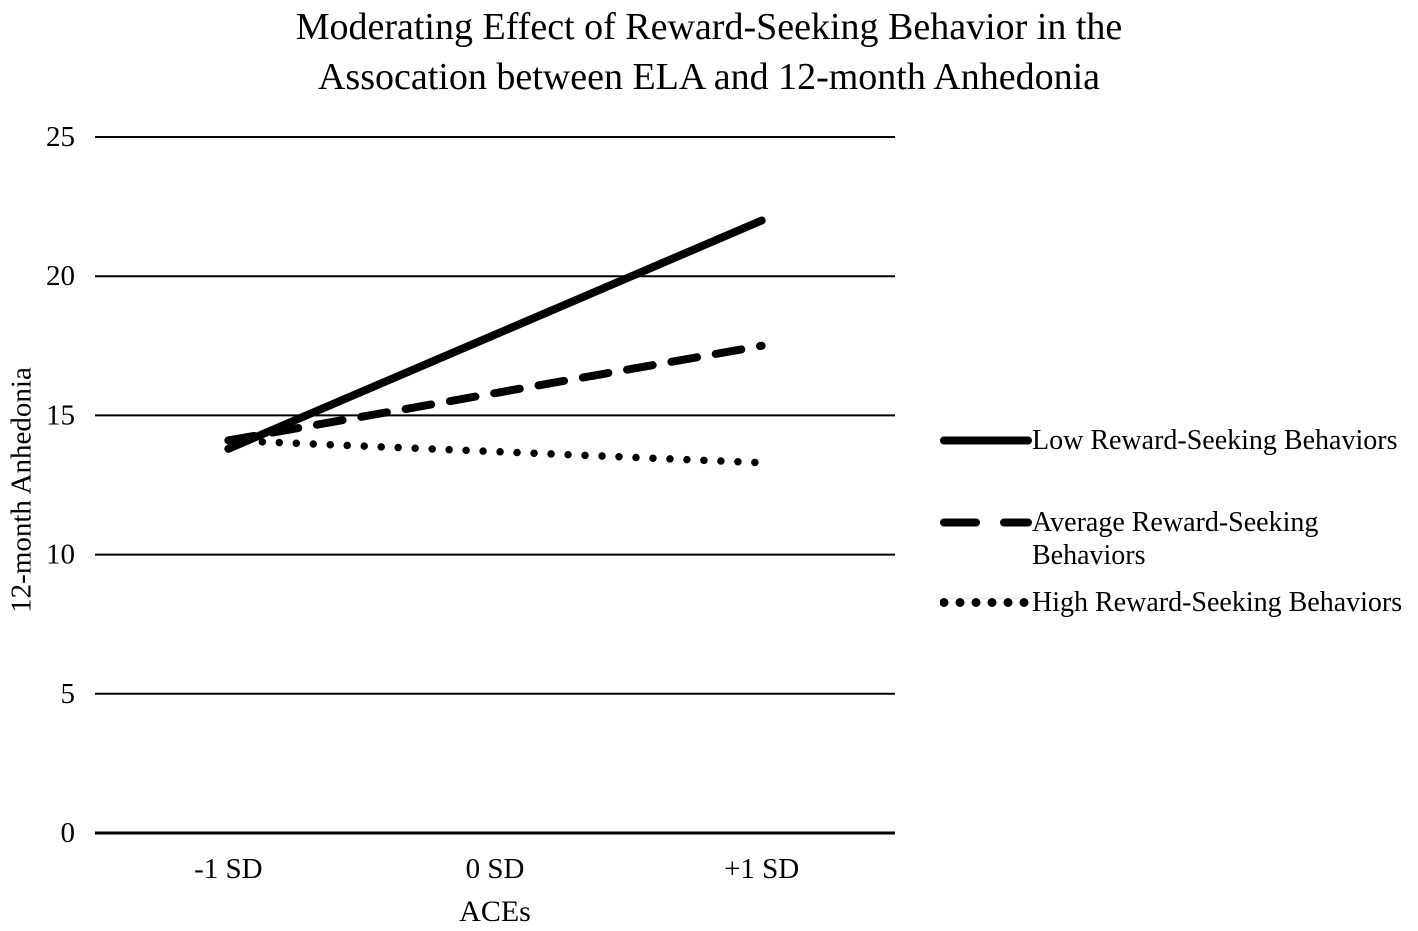 This screenshot has height=931, width=1418. I want to click on y-tick-label-10: 10, so click(60, 555).